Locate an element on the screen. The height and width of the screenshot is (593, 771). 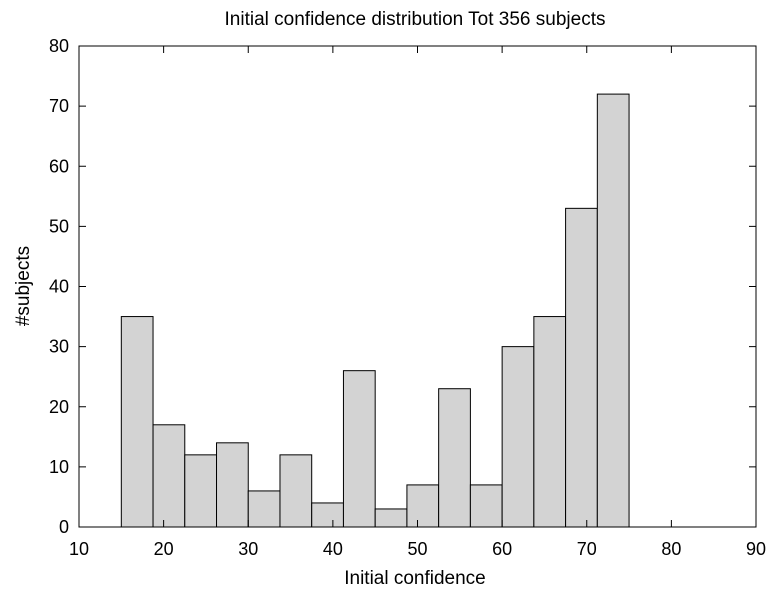
x-tick-label: 10 is located at coordinates (79, 549).